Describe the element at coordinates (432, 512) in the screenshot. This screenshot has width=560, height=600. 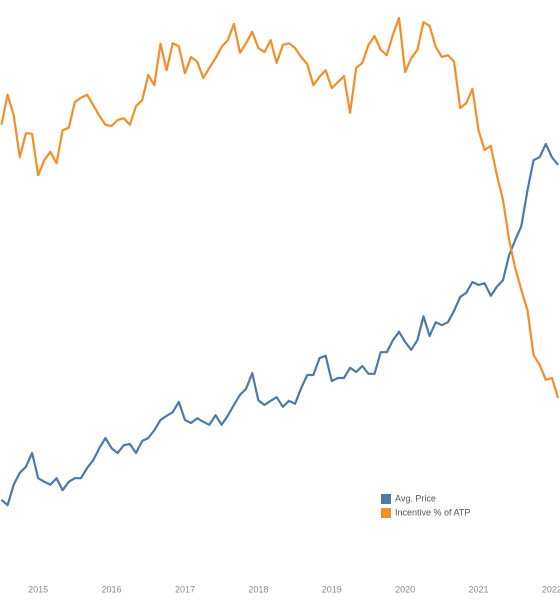
I see `legend-label: Incentive % of ATP` at that location.